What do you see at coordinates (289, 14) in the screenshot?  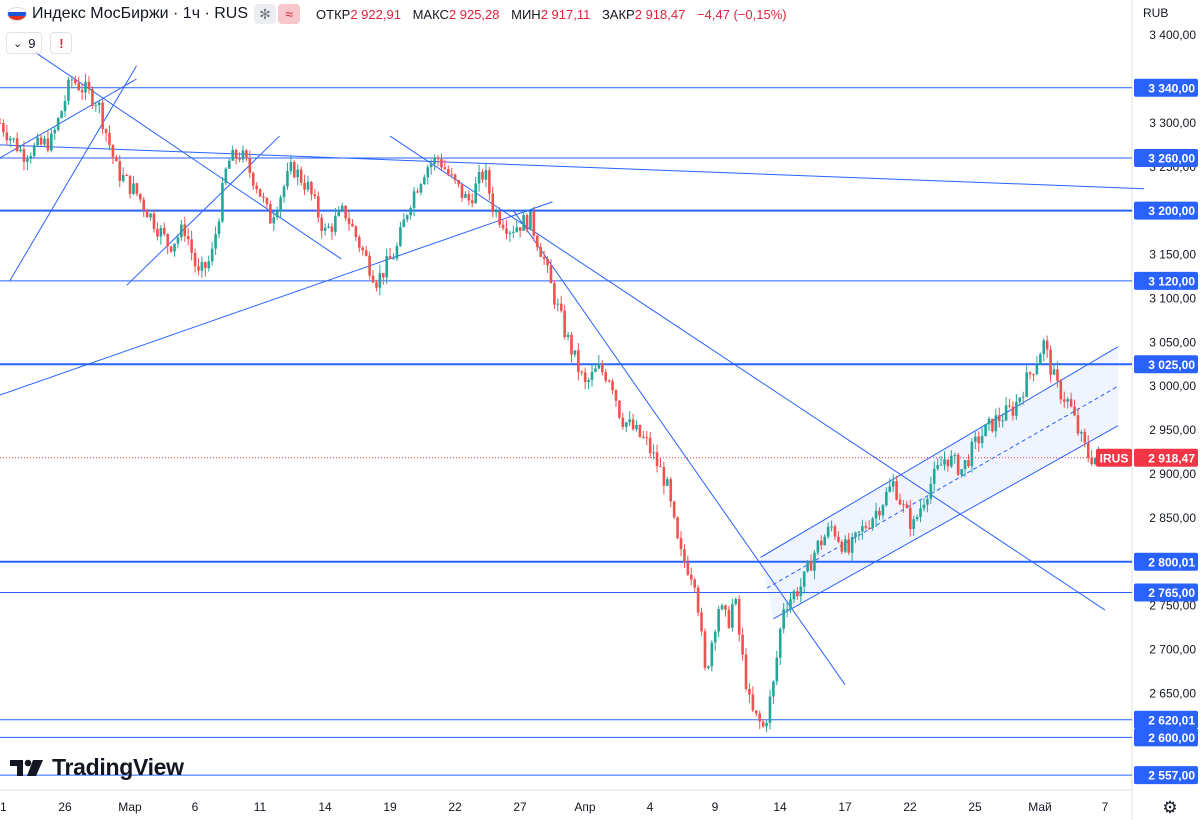 I see `wave-icon: ≈` at bounding box center [289, 14].